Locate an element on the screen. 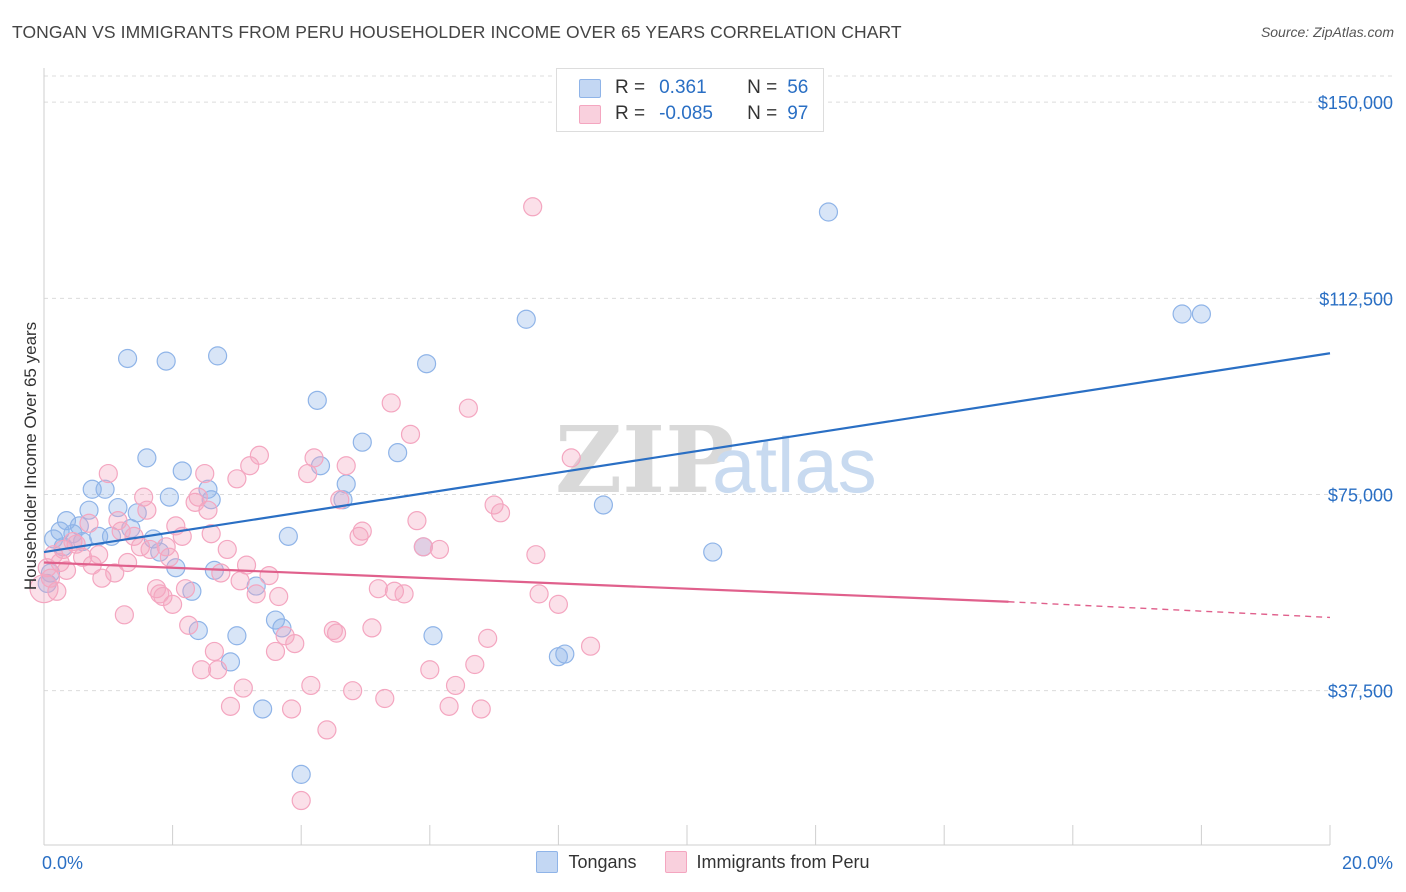 The image size is (1406, 892). trend-line-peru is located at coordinates (526, 582).